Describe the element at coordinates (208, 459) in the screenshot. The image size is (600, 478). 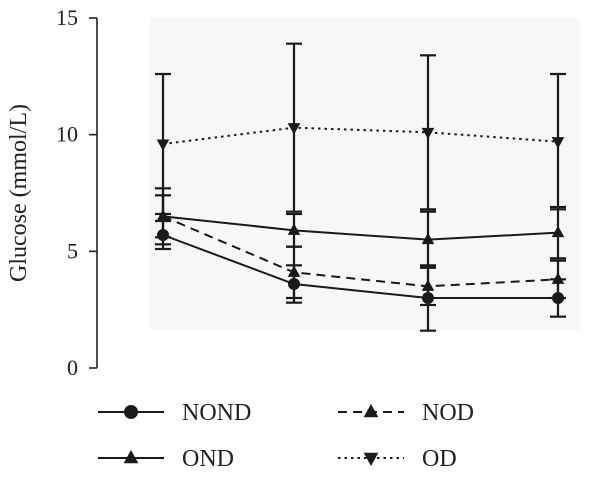
I see `legend-label-ond: OND` at that location.